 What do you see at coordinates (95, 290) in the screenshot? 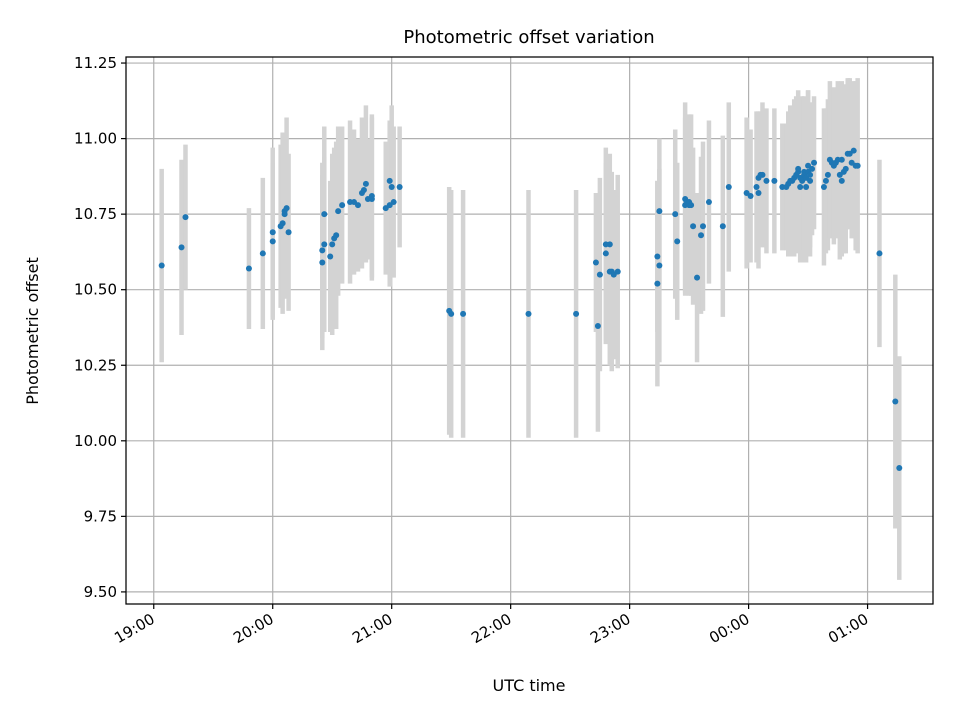
I see `y-tick-label: 10.50` at bounding box center [95, 290].